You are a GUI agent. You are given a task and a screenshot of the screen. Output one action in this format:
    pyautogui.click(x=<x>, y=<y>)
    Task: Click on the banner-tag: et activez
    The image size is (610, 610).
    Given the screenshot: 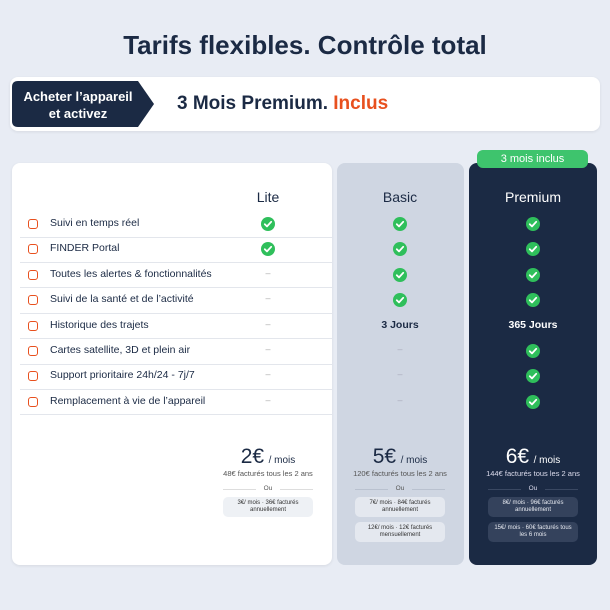 What is the action you would take?
    pyautogui.click(x=78, y=113)
    